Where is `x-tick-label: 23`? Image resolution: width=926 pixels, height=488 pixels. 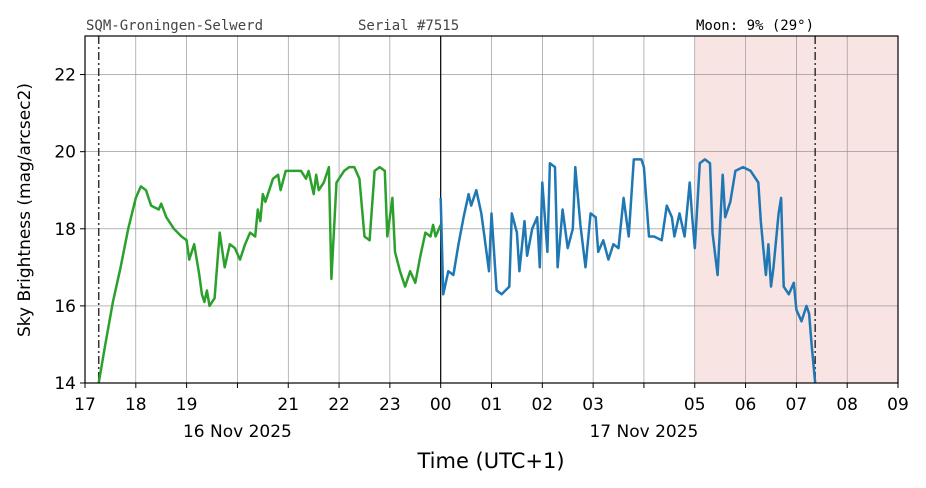
x-tick-label: 23 is located at coordinates (390, 405).